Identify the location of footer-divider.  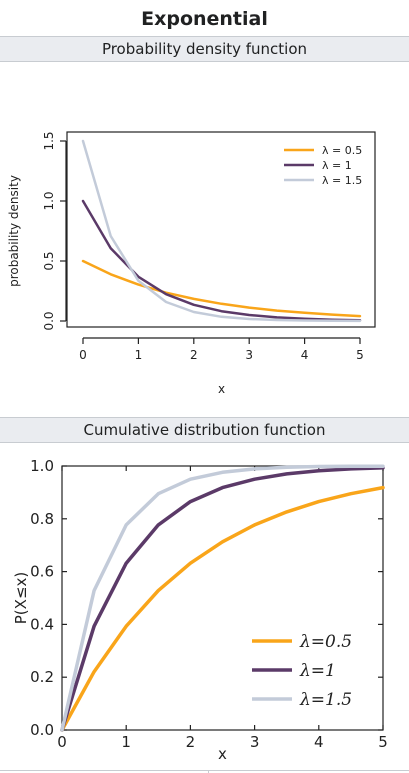
(204, 770).